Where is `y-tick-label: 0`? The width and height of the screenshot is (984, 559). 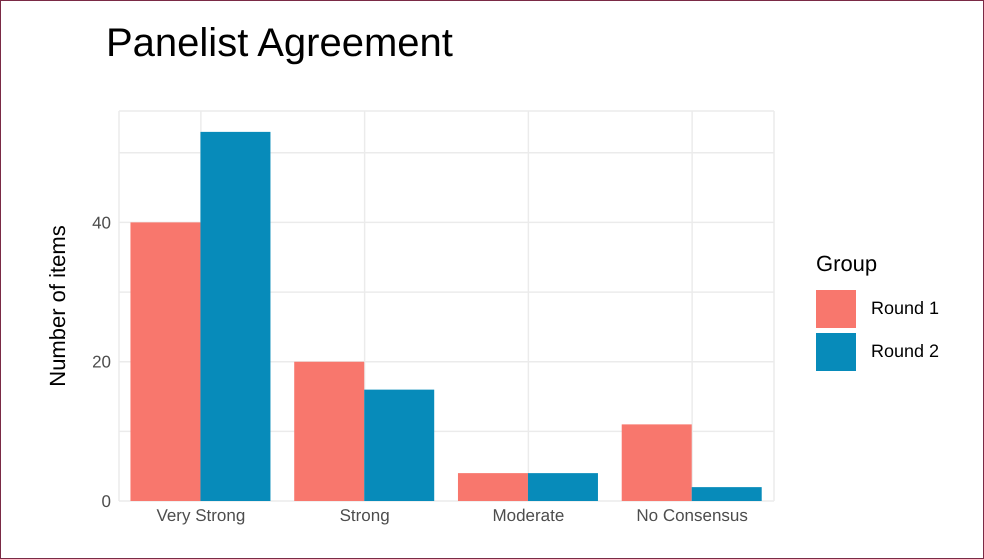
y-tick-label: 0 is located at coordinates (106, 502).